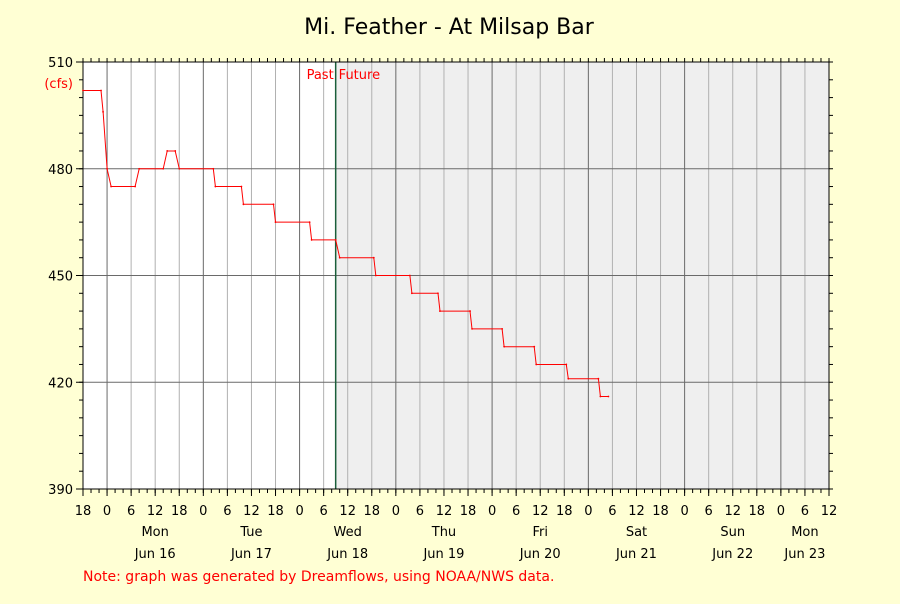 This screenshot has width=900, height=604. What do you see at coordinates (60, 170) in the screenshot?
I see `y-tick-label: 480` at bounding box center [60, 170].